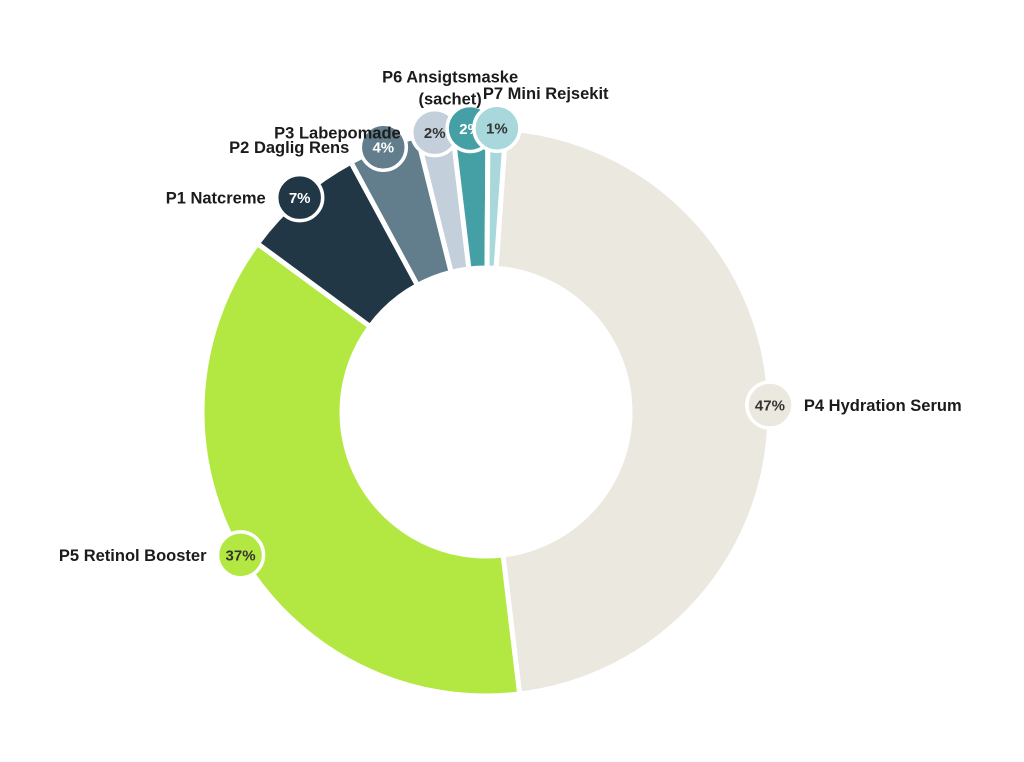 The height and width of the screenshot is (762, 1024). I want to click on category-label-p4-hydration-serum: P4 Hydration Serum, so click(883, 406).